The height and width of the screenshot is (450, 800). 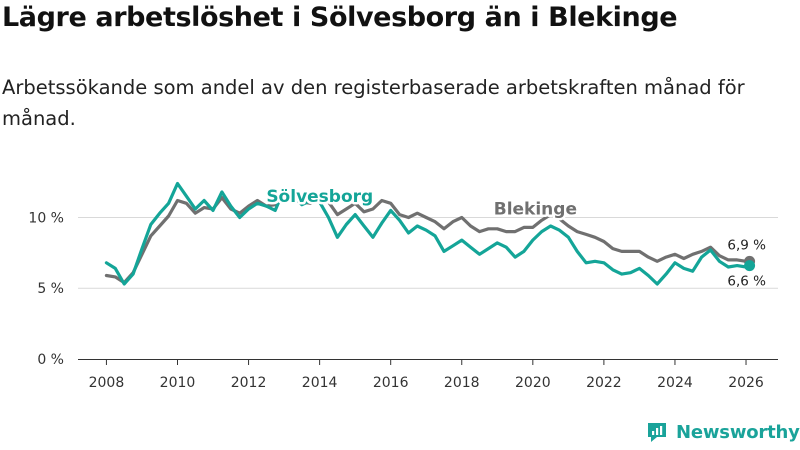 What do you see at coordinates (604, 383) in the screenshot?
I see `x-tick-label: 2022` at bounding box center [604, 383].